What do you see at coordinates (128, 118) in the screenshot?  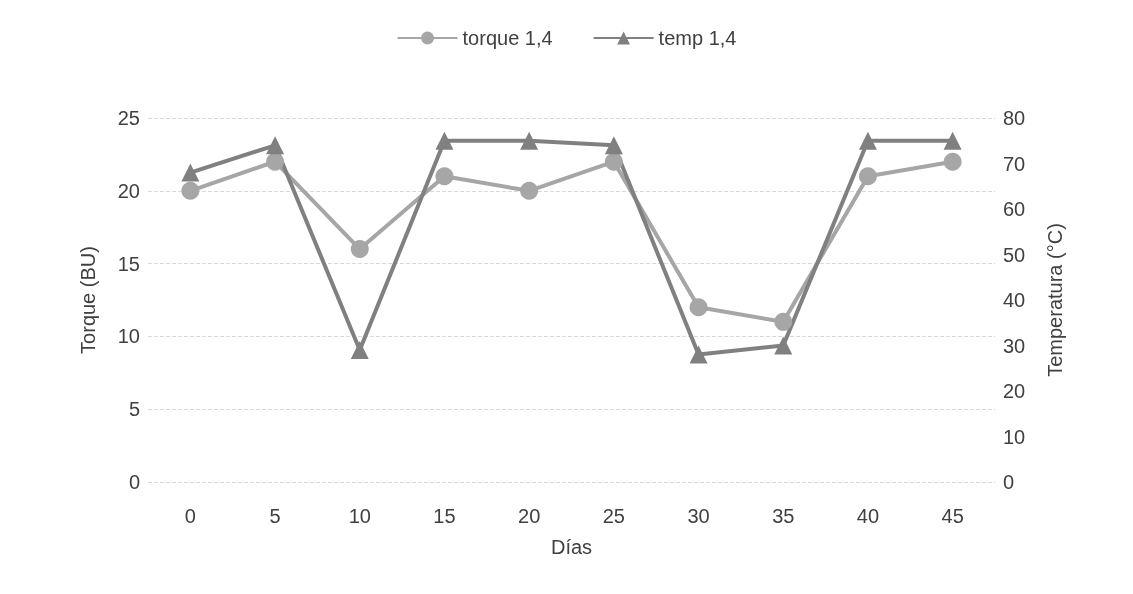 I see `y-tick-label: 25` at bounding box center [128, 118].